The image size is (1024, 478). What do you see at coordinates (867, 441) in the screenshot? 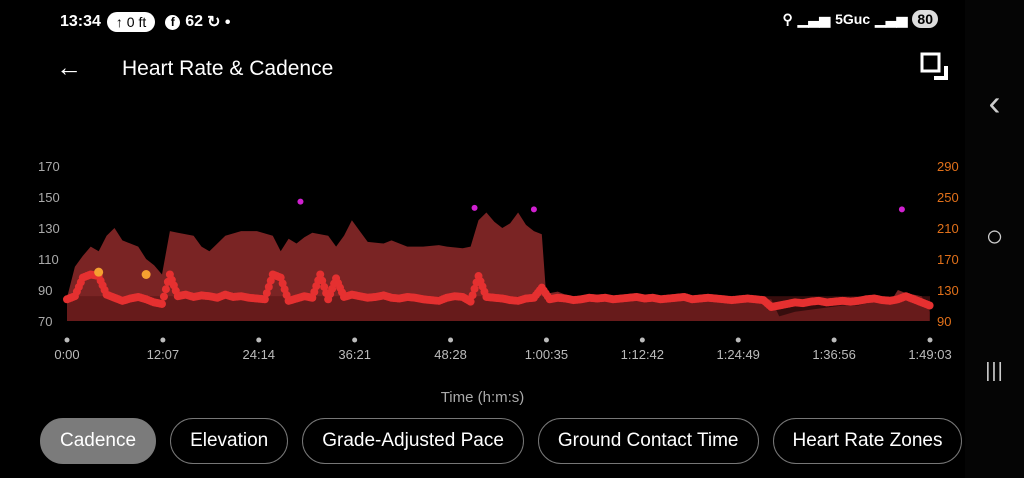
I see `chip-heart-rate-zones: Heart Rate Zones` at bounding box center [867, 441].